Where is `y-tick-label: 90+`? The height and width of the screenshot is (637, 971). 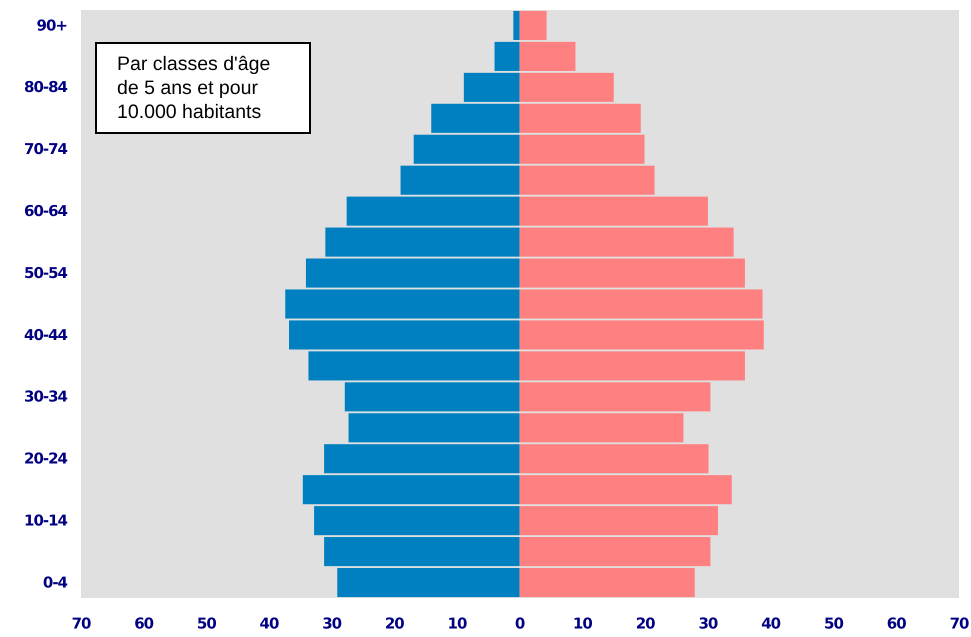 y-tick-label: 90+ is located at coordinates (51, 25).